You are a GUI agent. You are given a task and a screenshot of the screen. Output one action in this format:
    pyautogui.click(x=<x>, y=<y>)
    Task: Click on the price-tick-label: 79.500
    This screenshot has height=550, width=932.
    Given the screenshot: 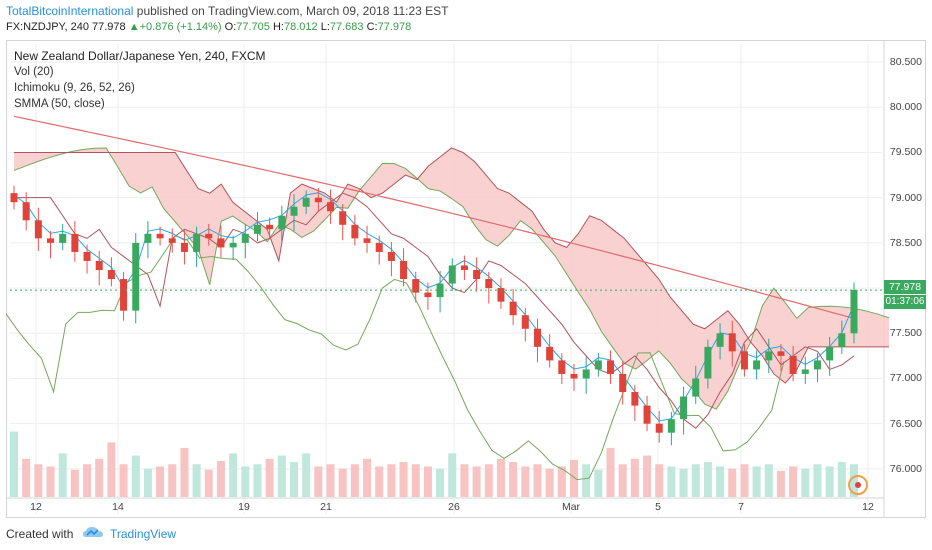 What is the action you would take?
    pyautogui.click(x=905, y=152)
    